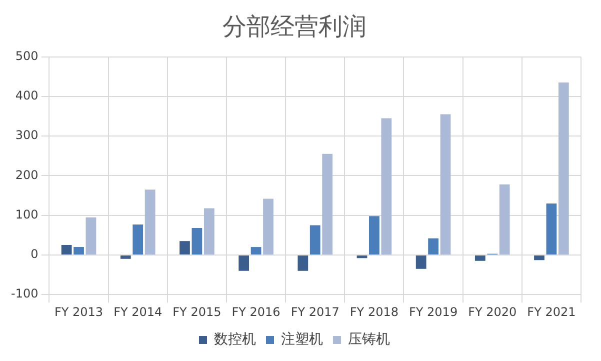  What do you see at coordinates (138, 311) in the screenshot?
I see `x-tick-label: FY 2014` at bounding box center [138, 311].